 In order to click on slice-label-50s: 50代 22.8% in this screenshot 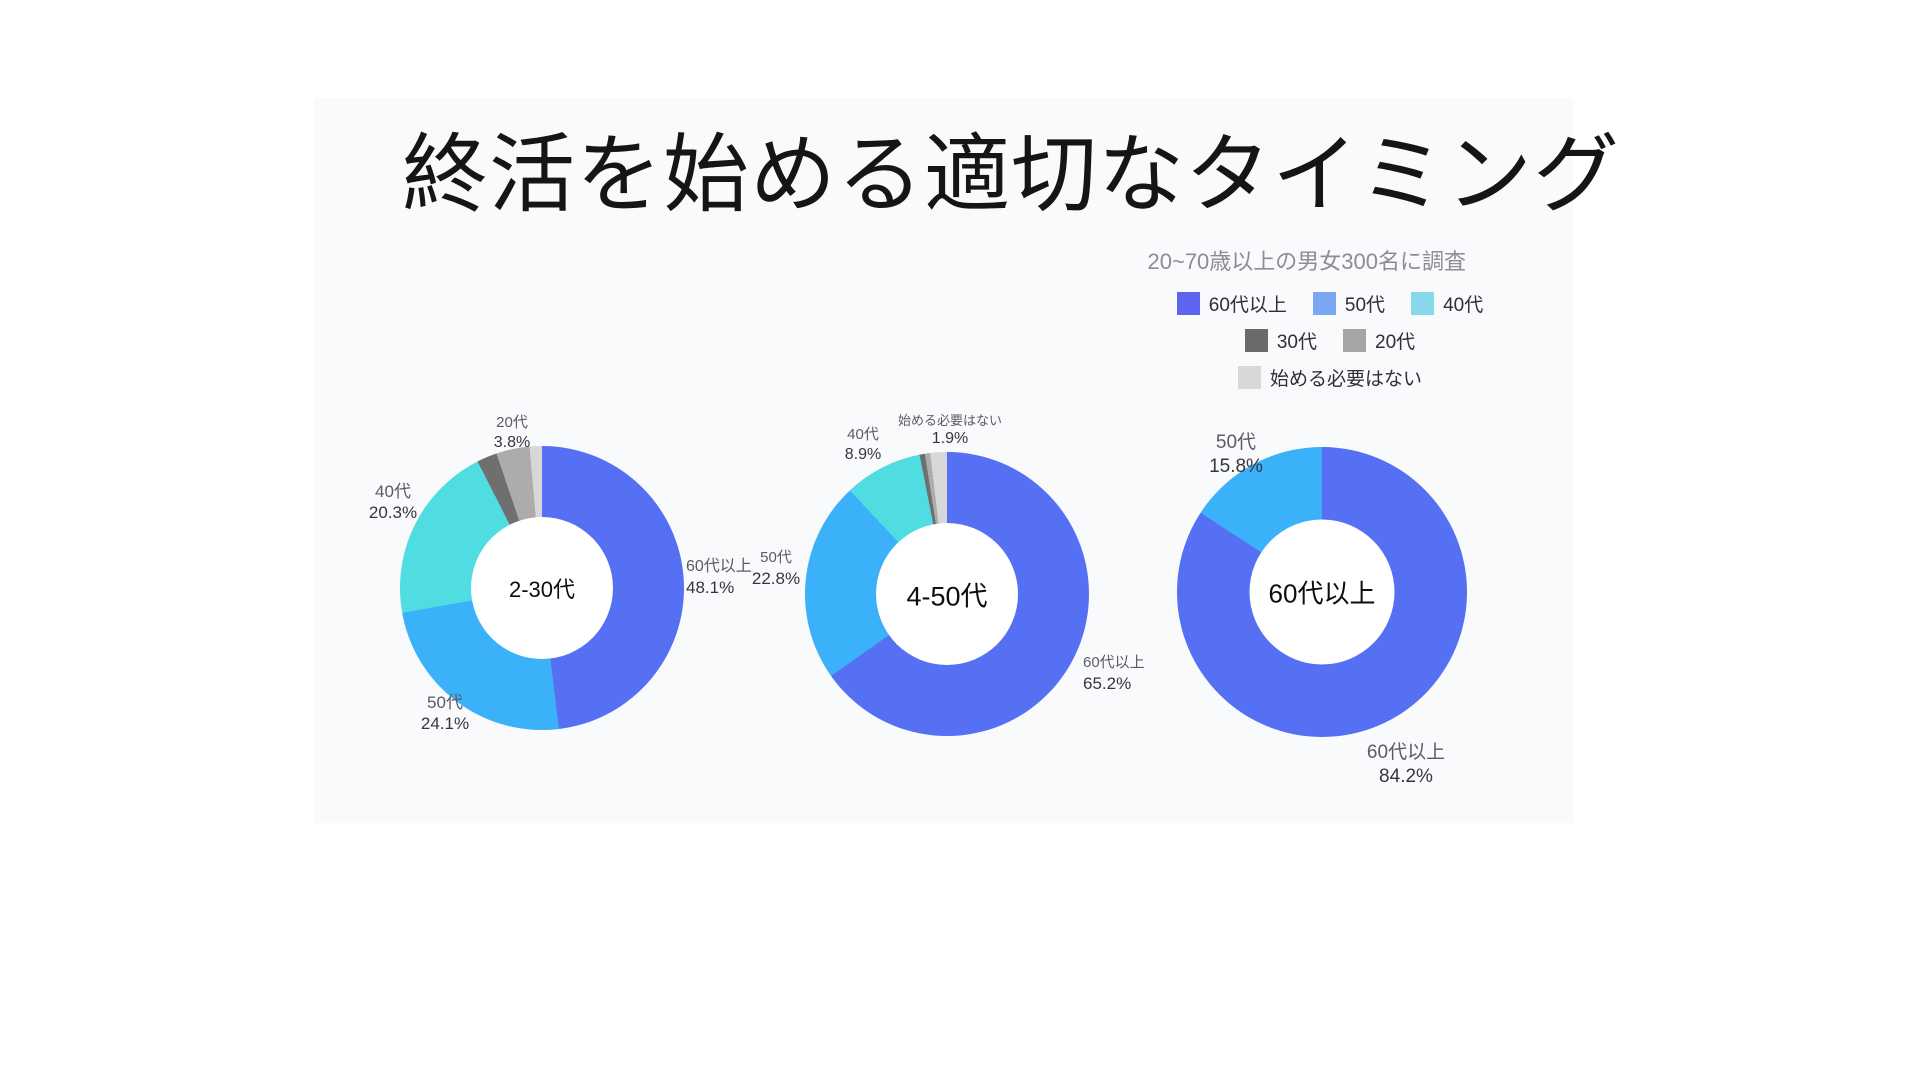, I will do `click(776, 568)`.